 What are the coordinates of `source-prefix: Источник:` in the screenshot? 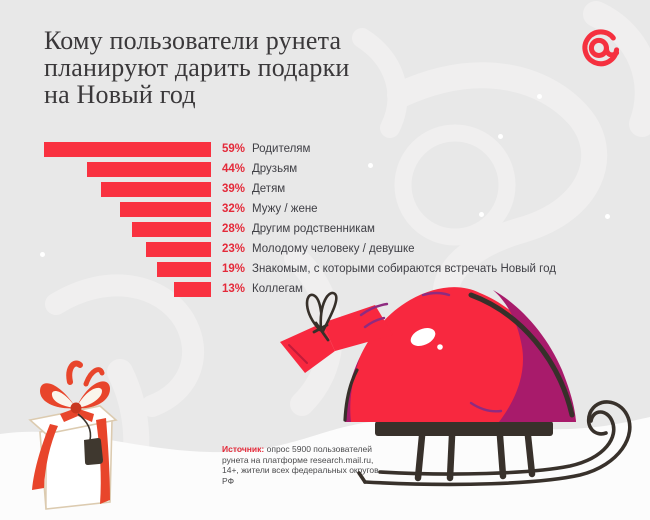 It's located at (243, 449).